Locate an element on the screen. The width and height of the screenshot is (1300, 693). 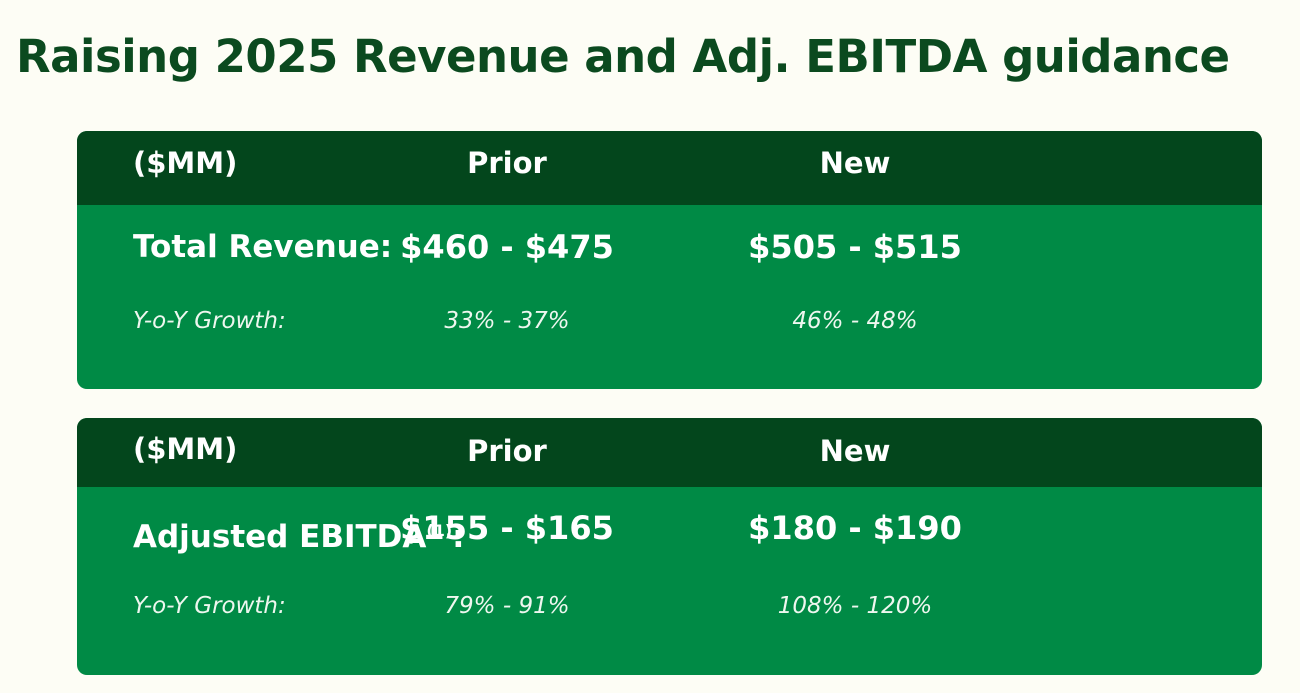
new-growth: 108% - 120% is located at coordinates (855, 606).